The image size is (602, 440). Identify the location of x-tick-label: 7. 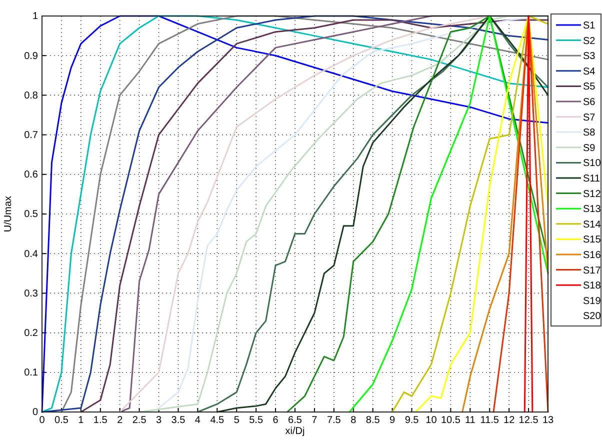
(315, 420).